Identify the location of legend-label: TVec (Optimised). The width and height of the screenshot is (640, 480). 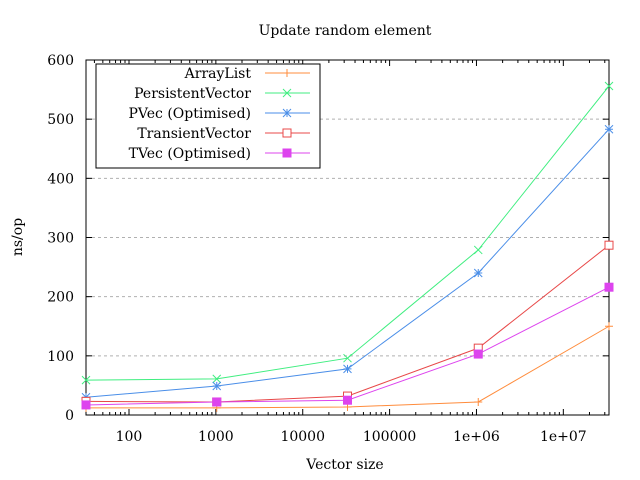
(190, 154).